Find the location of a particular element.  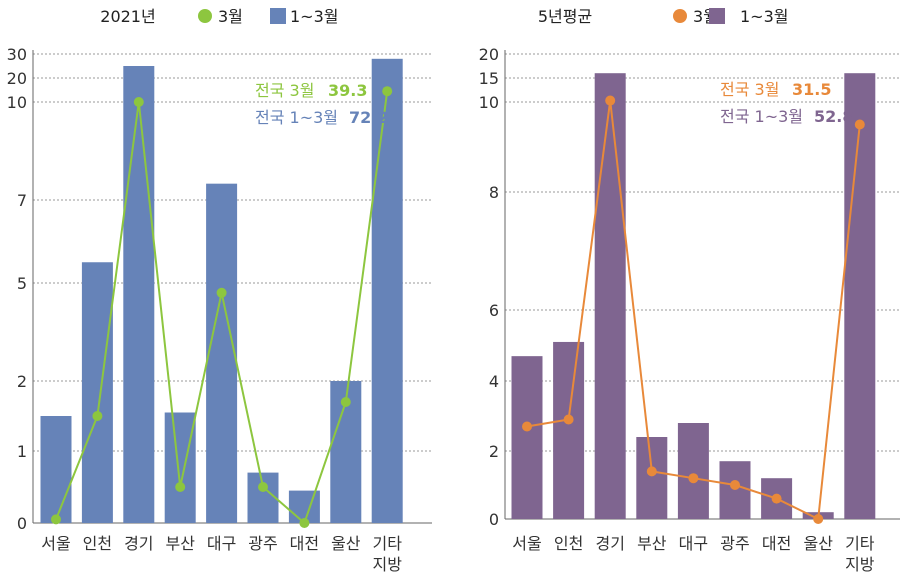

y-tick-label: 5 is located at coordinates (22, 283).